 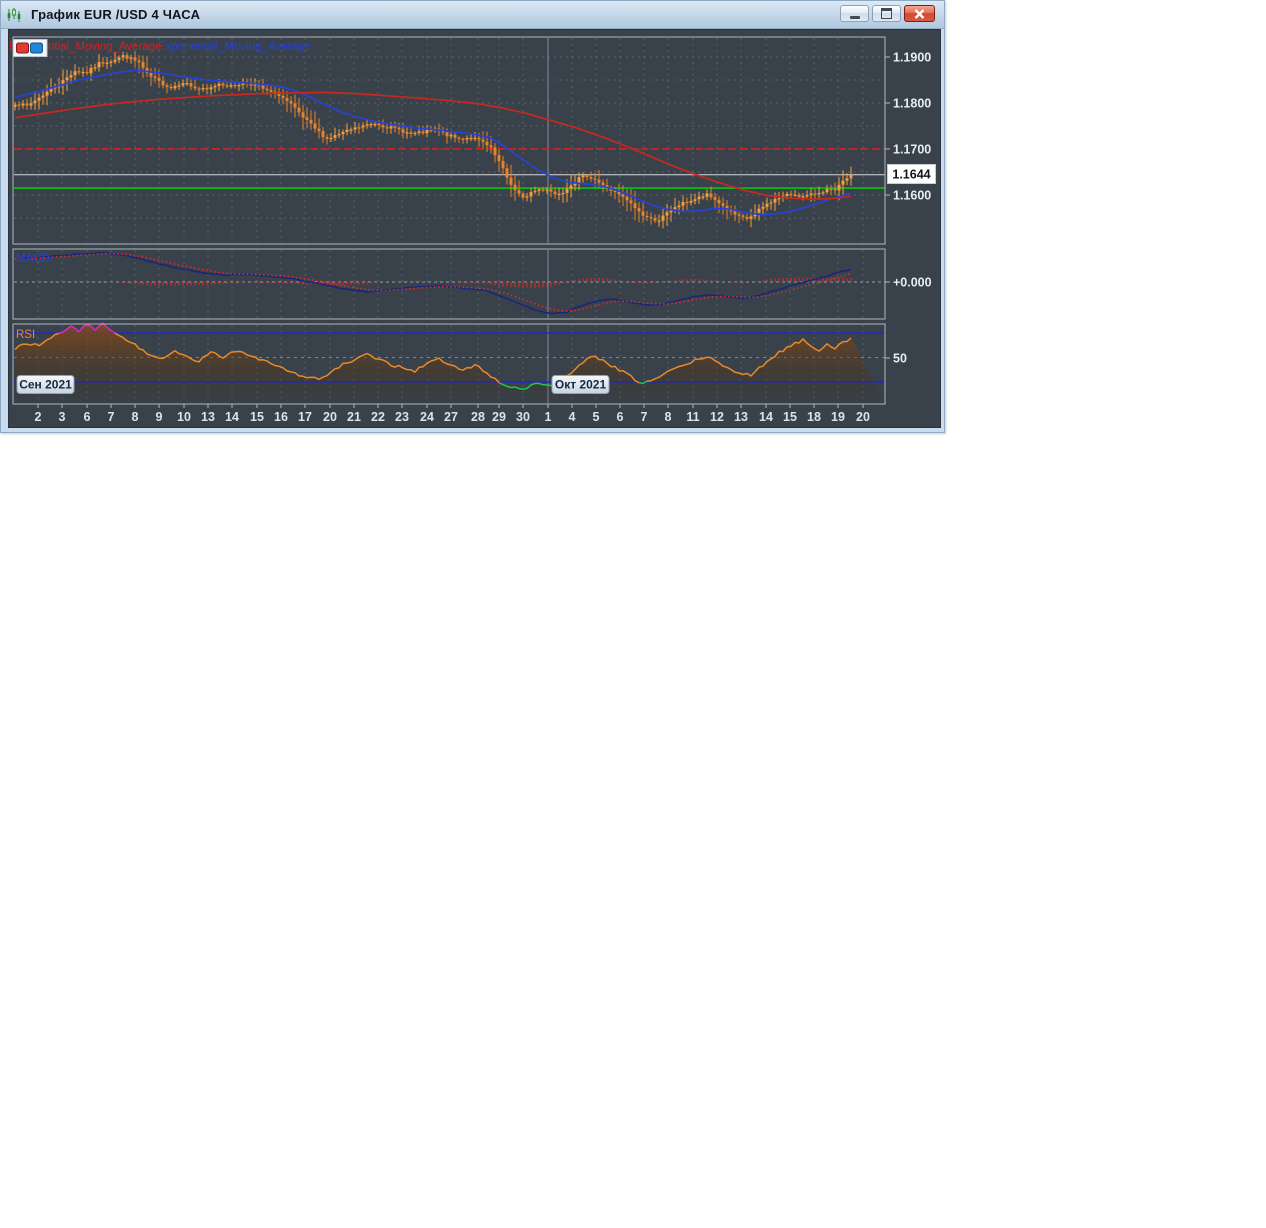 I want to click on svg-text: 17, so click(x=305, y=417).